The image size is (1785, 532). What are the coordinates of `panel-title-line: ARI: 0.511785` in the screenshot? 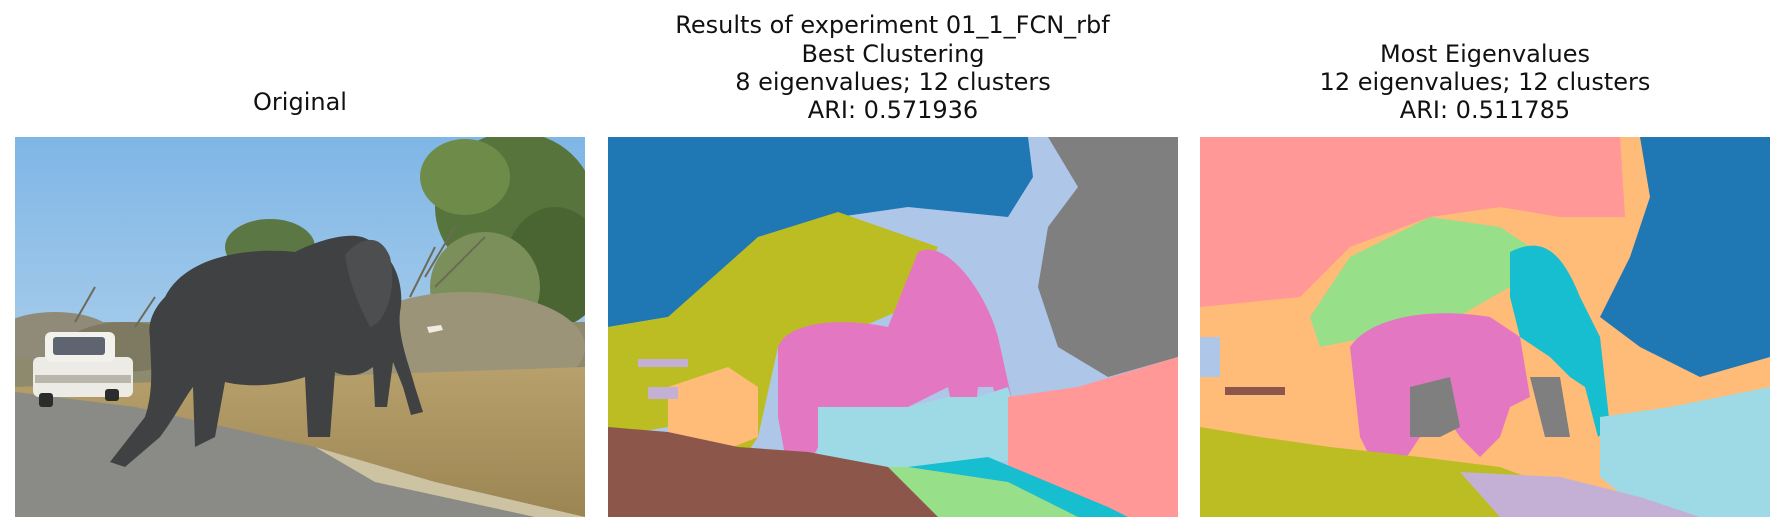 It's located at (1485, 110).